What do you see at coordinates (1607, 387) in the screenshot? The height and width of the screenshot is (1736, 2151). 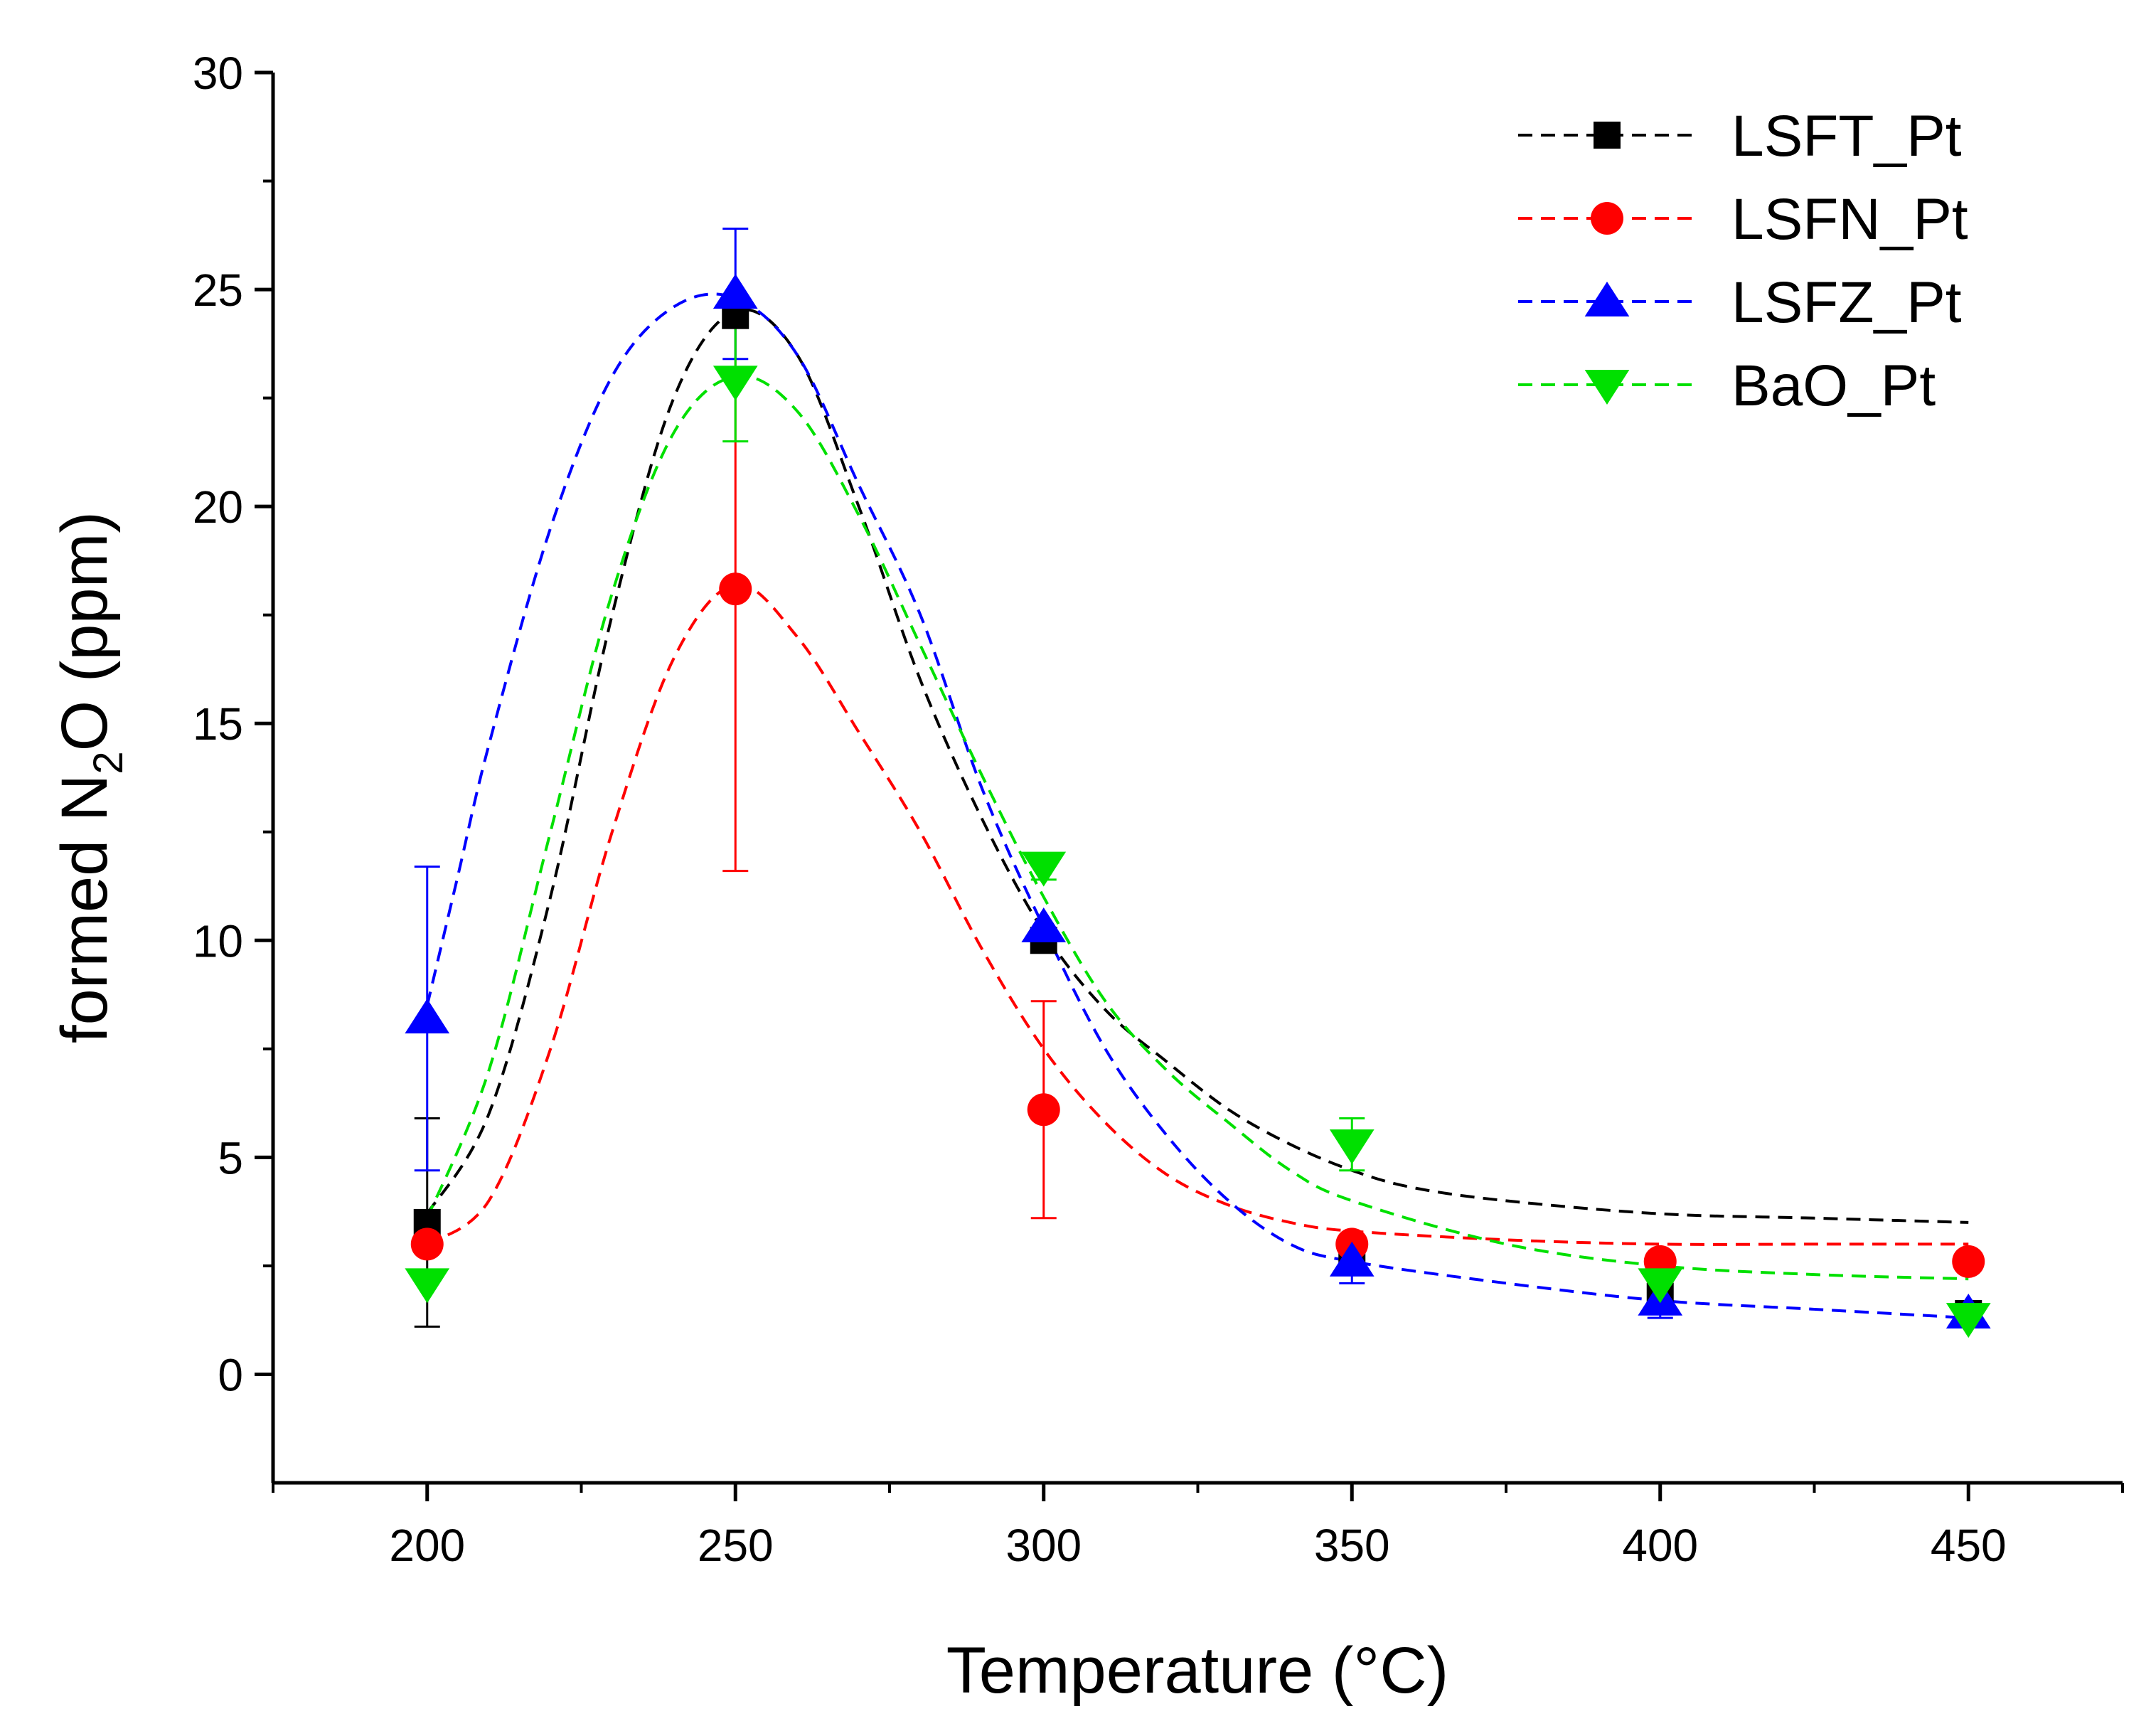 I see `legend-marker-BaO_Pt` at bounding box center [1607, 387].